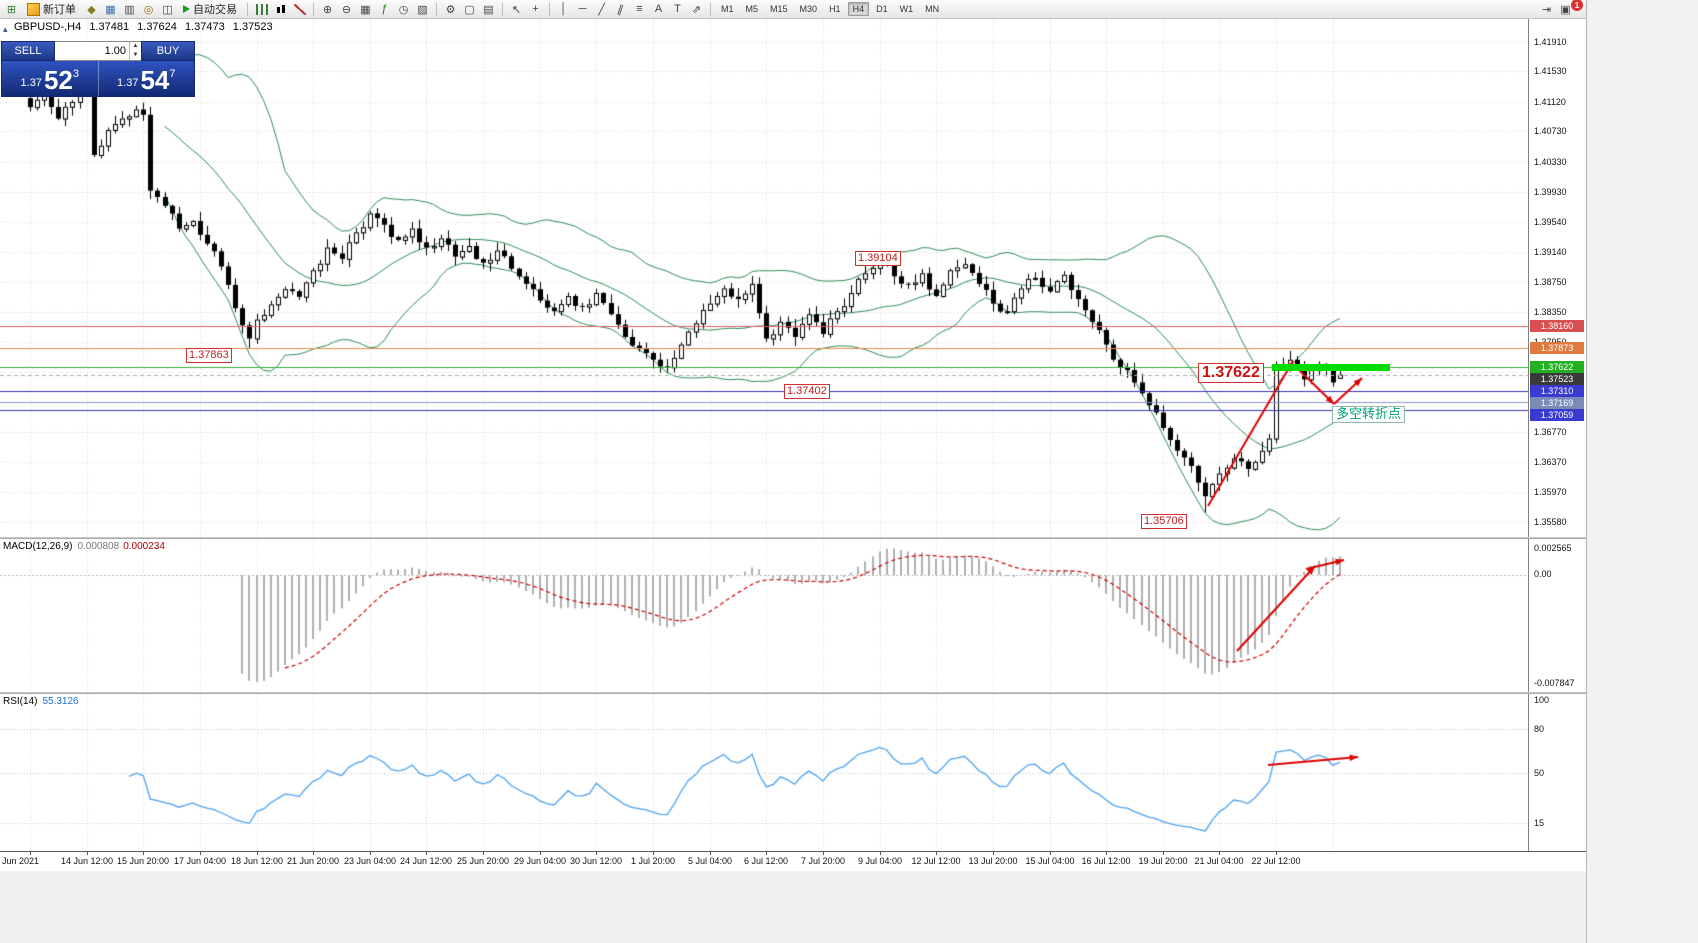 This screenshot has width=1698, height=943. Describe the element at coordinates (11, 9) in the screenshot. I see `new-chart-icon: ⊞` at that location.